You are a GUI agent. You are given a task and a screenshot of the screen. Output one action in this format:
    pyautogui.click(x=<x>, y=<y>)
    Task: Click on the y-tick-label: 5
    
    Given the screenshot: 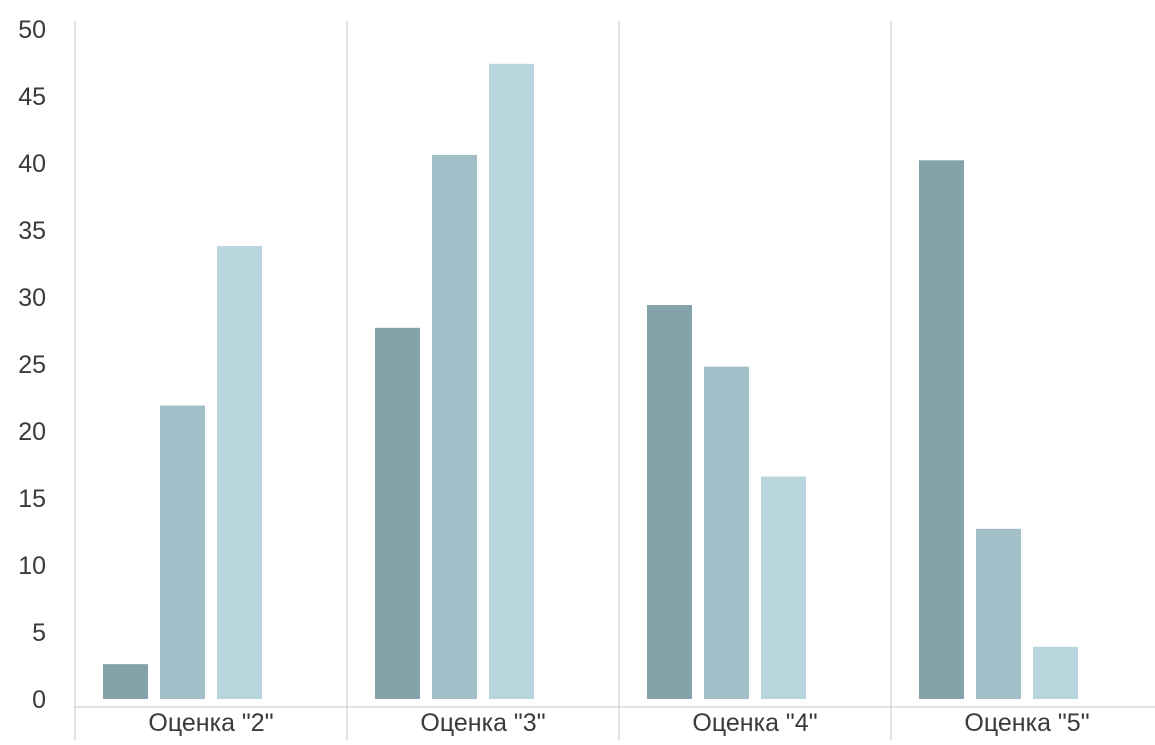 What is the action you would take?
    pyautogui.click(x=39, y=633)
    